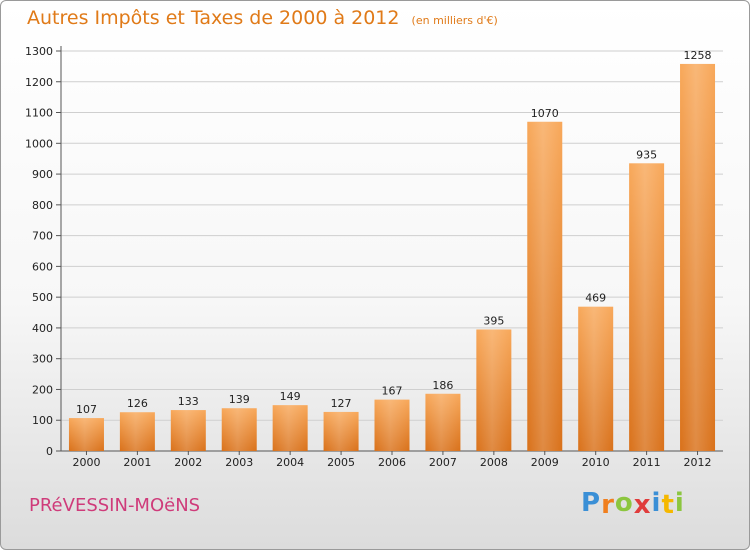 This screenshot has width=750, height=550. Describe the element at coordinates (647, 462) in the screenshot. I see `x-tick-label: 2011` at that location.